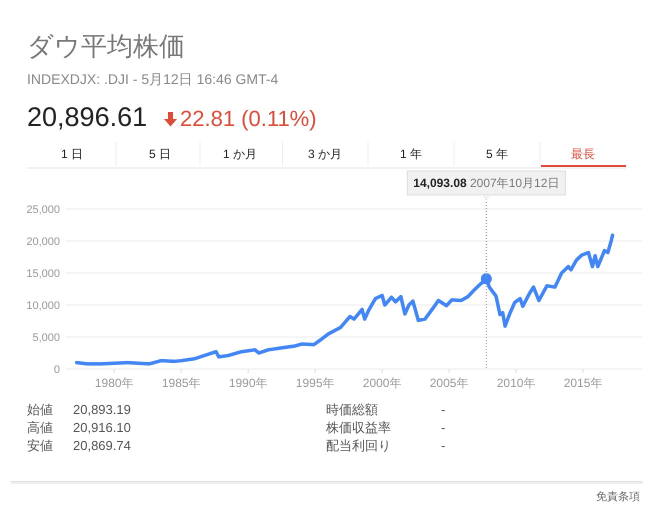  Describe the element at coordinates (43, 242) in the screenshot. I see `y-tick-label: 20,000` at that location.